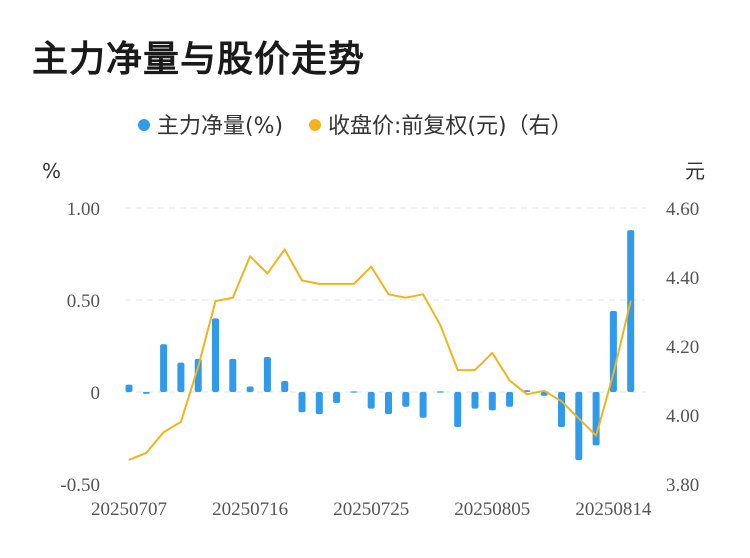 This screenshot has height=558, width=750. I want to click on right-axis-unit: 元, so click(695, 171).